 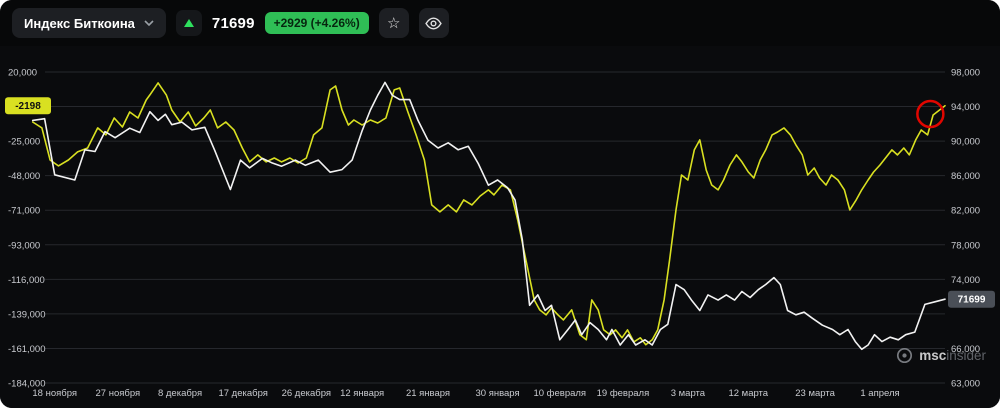 What do you see at coordinates (965, 349) in the screenshot?
I see `y-axis-label-right: 66,000` at bounding box center [965, 349].